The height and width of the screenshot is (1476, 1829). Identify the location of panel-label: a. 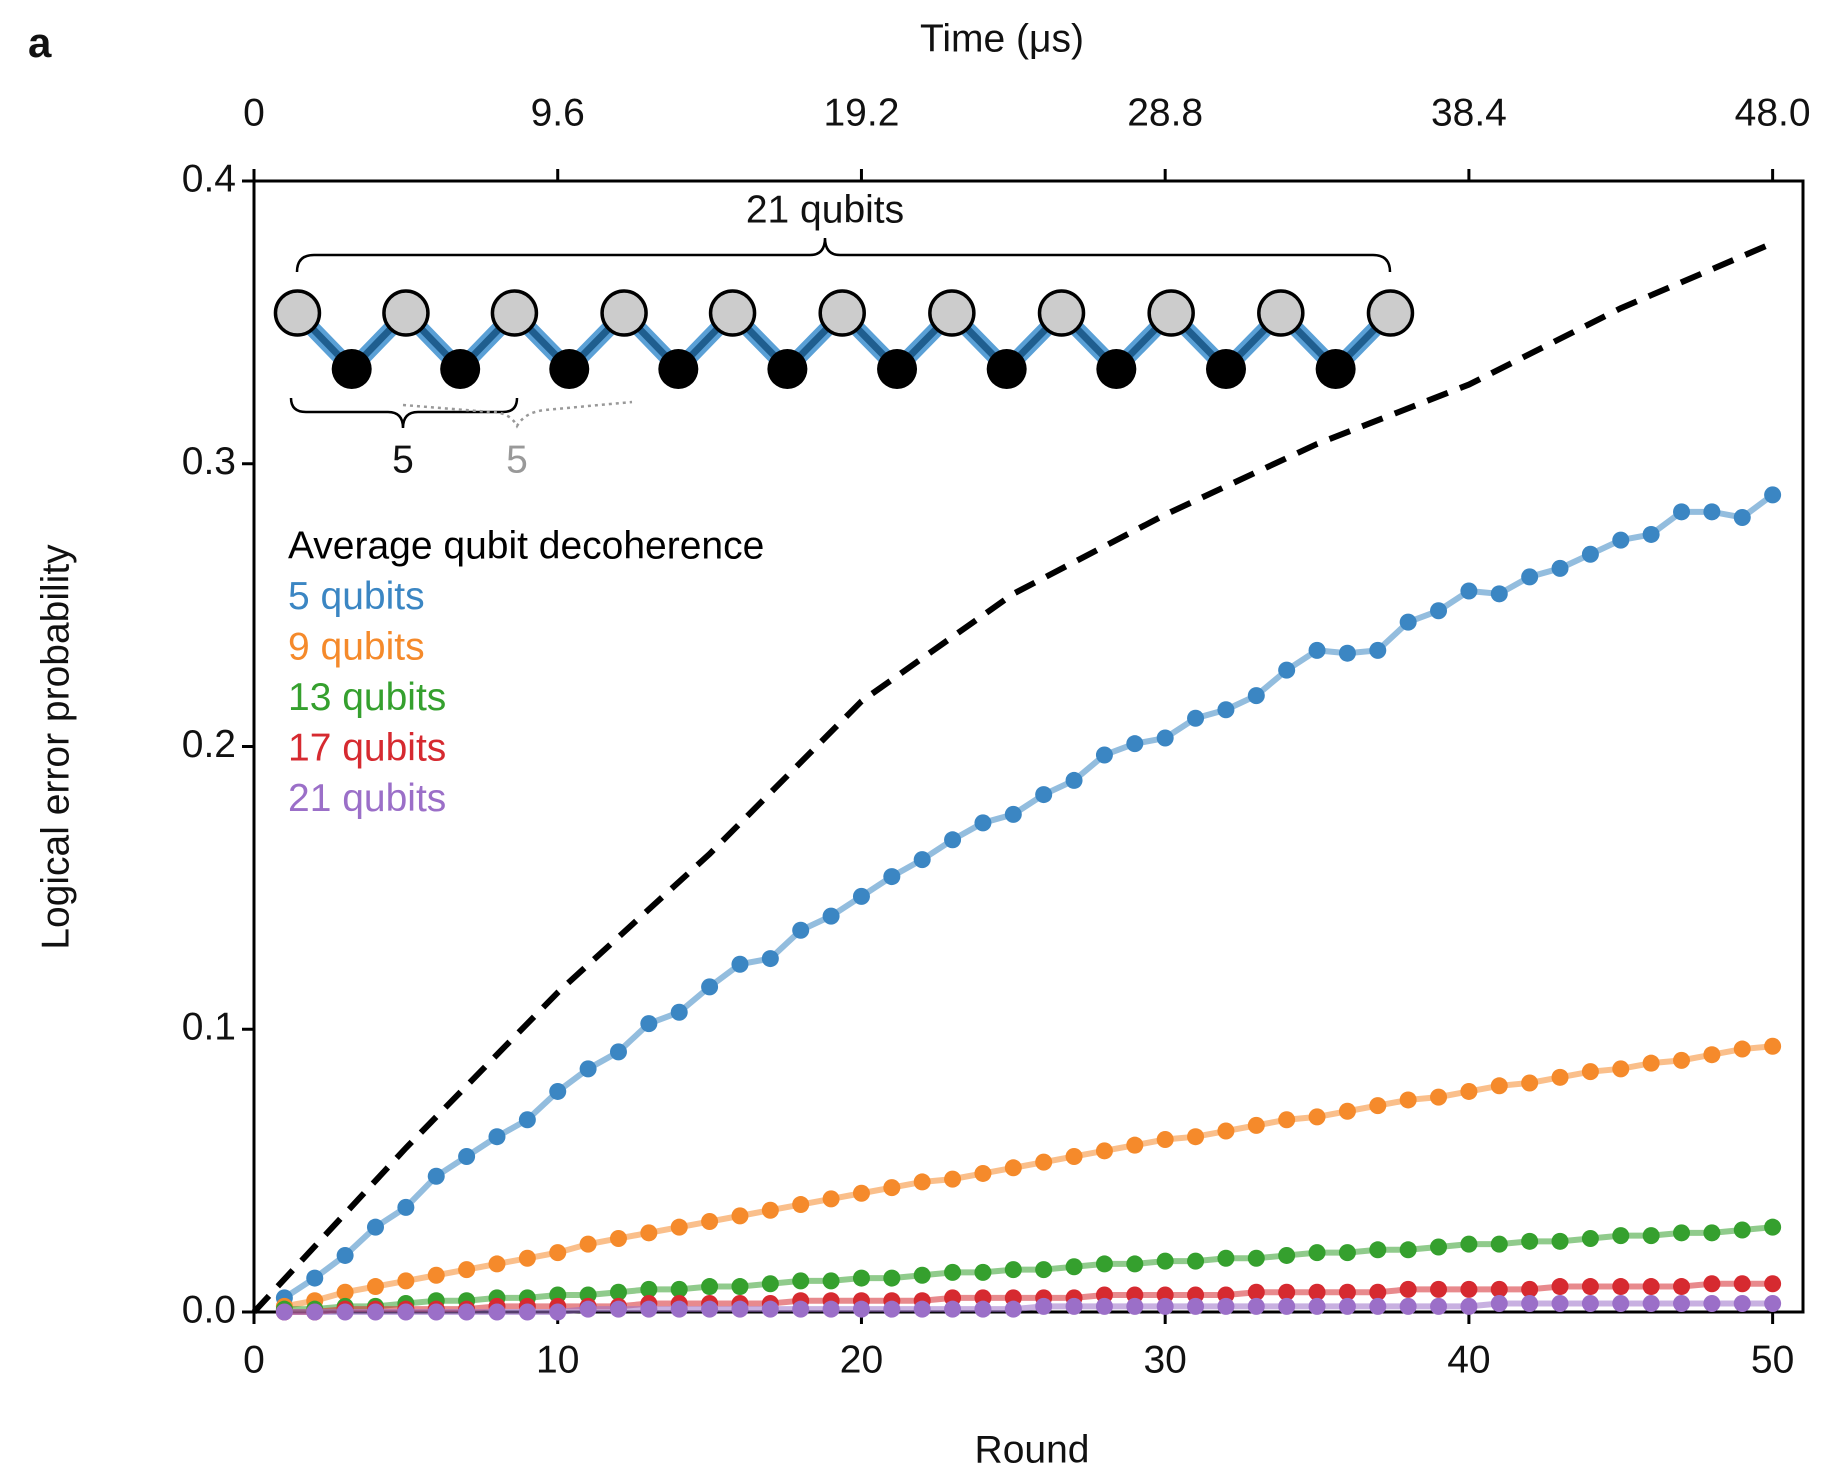
(40, 42).